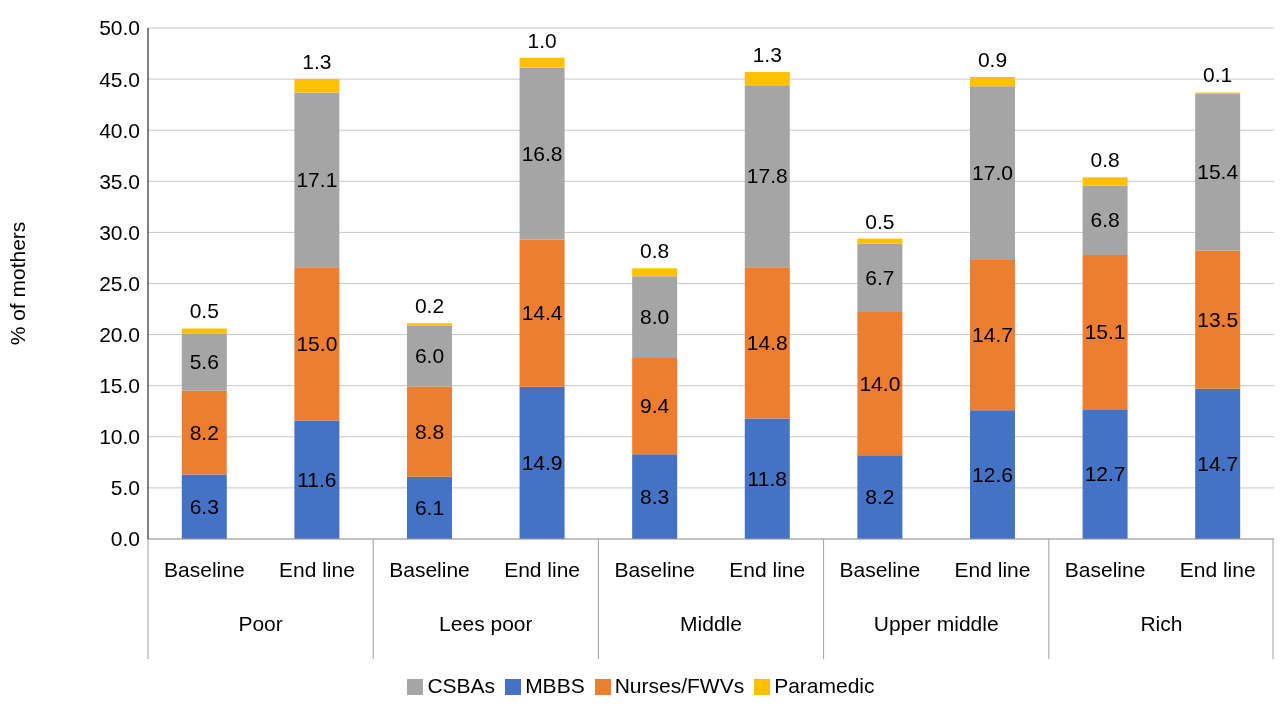 This screenshot has width=1283, height=716. I want to click on data-label: 14.8, so click(767, 342).